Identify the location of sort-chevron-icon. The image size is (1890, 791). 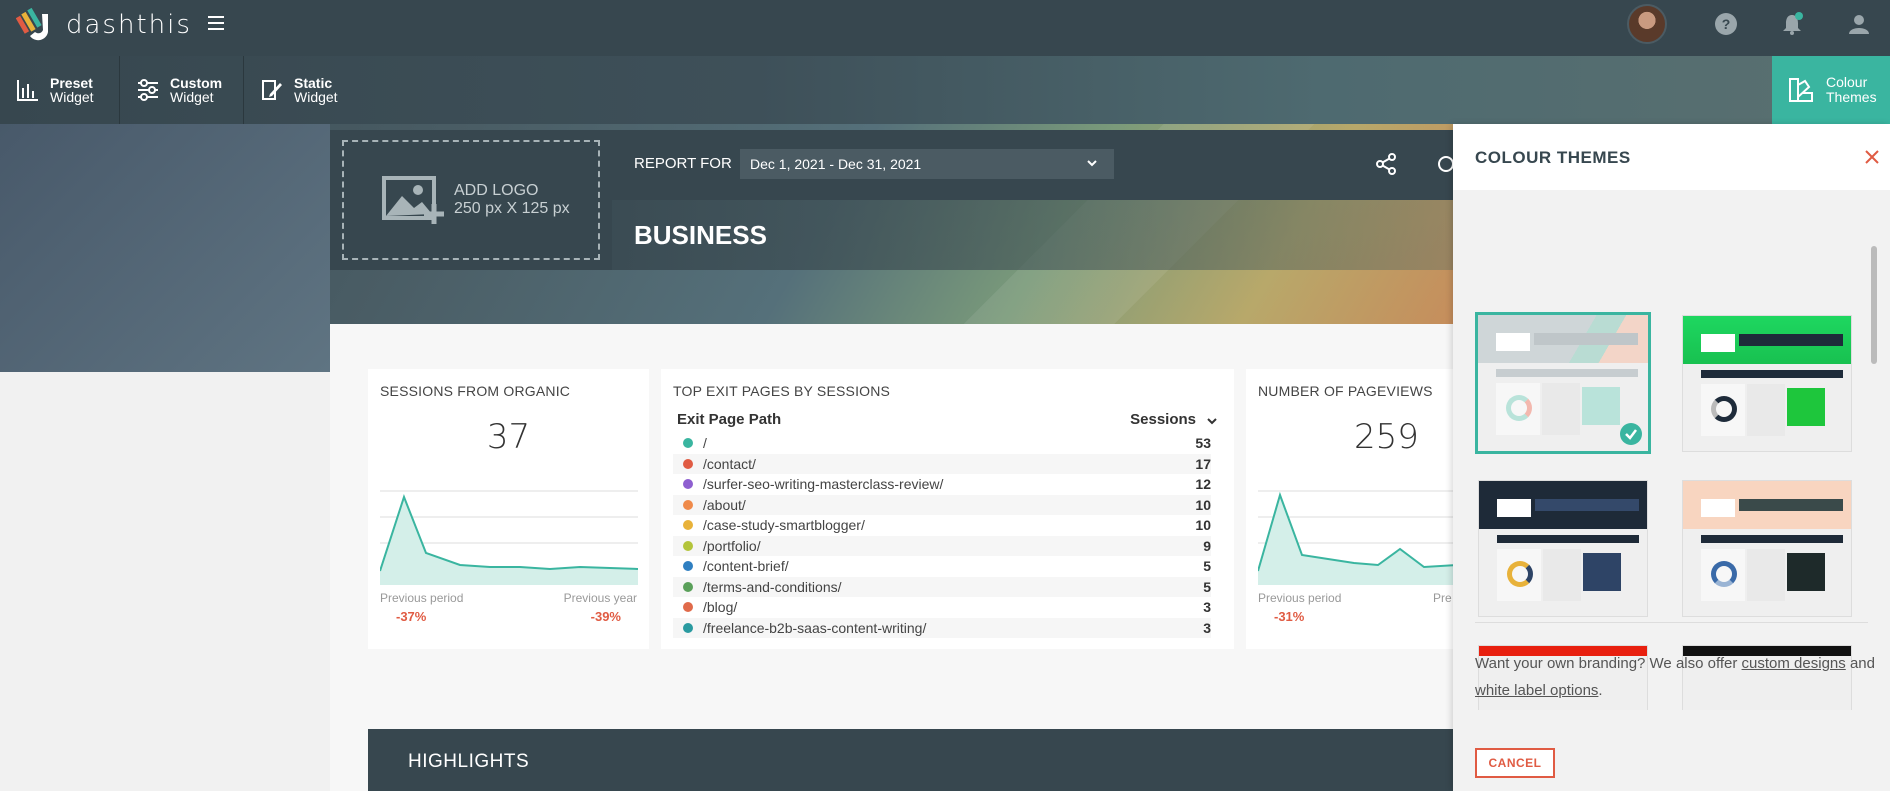
(1212, 421).